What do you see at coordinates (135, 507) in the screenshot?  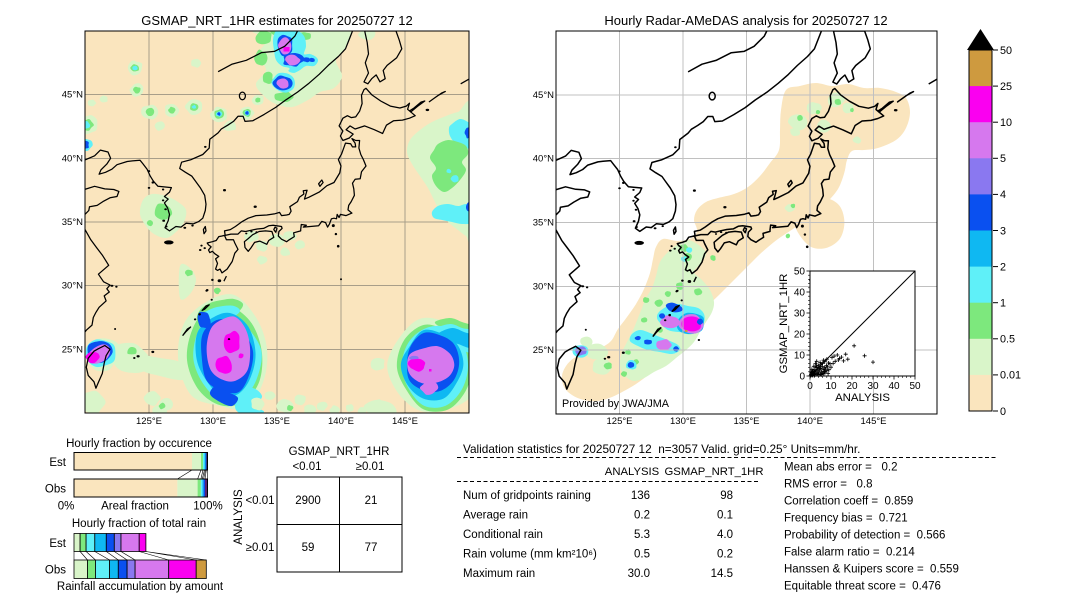 I see `svg-text: Areal fraction` at bounding box center [135, 507].